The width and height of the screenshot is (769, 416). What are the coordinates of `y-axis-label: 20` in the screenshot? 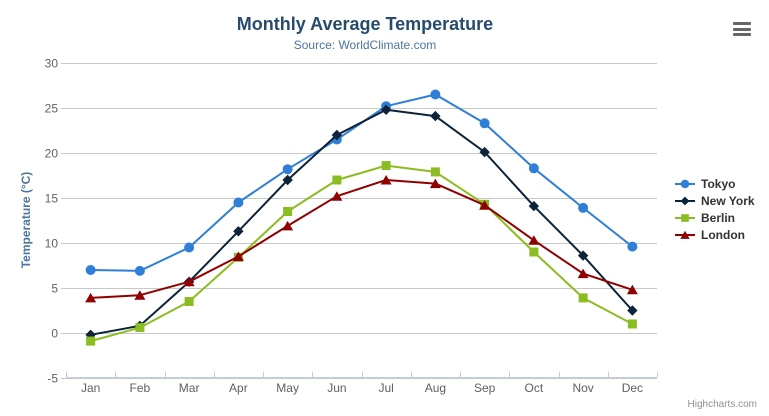 It's located at (52, 154).